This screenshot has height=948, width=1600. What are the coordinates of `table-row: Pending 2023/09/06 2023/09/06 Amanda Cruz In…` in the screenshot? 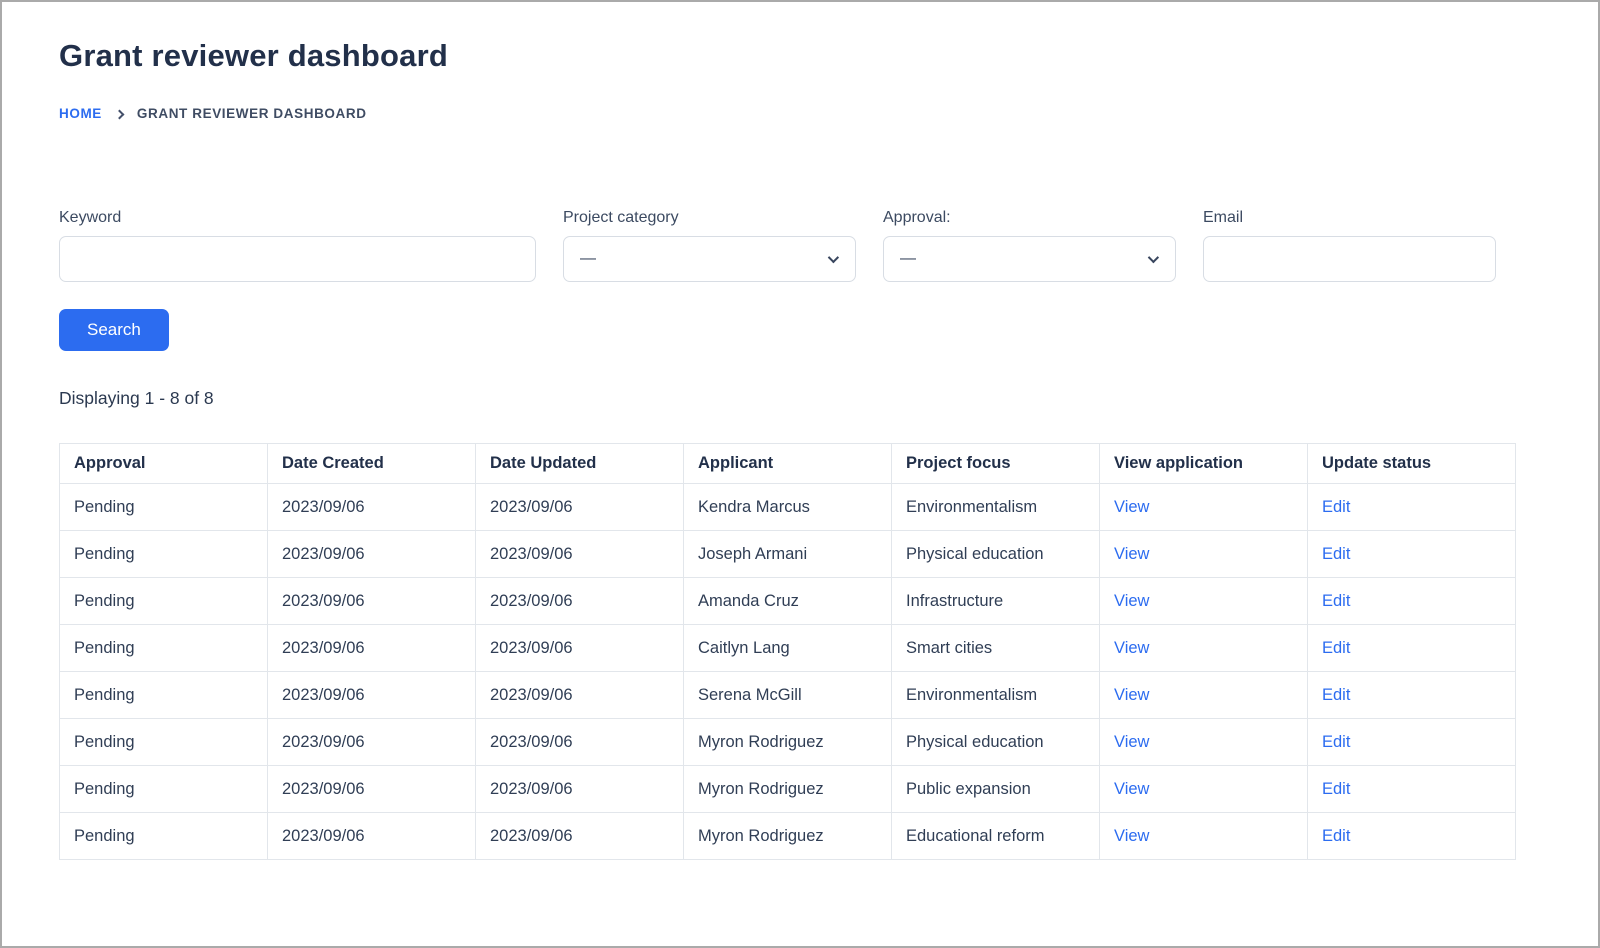 It's located at (787, 601).